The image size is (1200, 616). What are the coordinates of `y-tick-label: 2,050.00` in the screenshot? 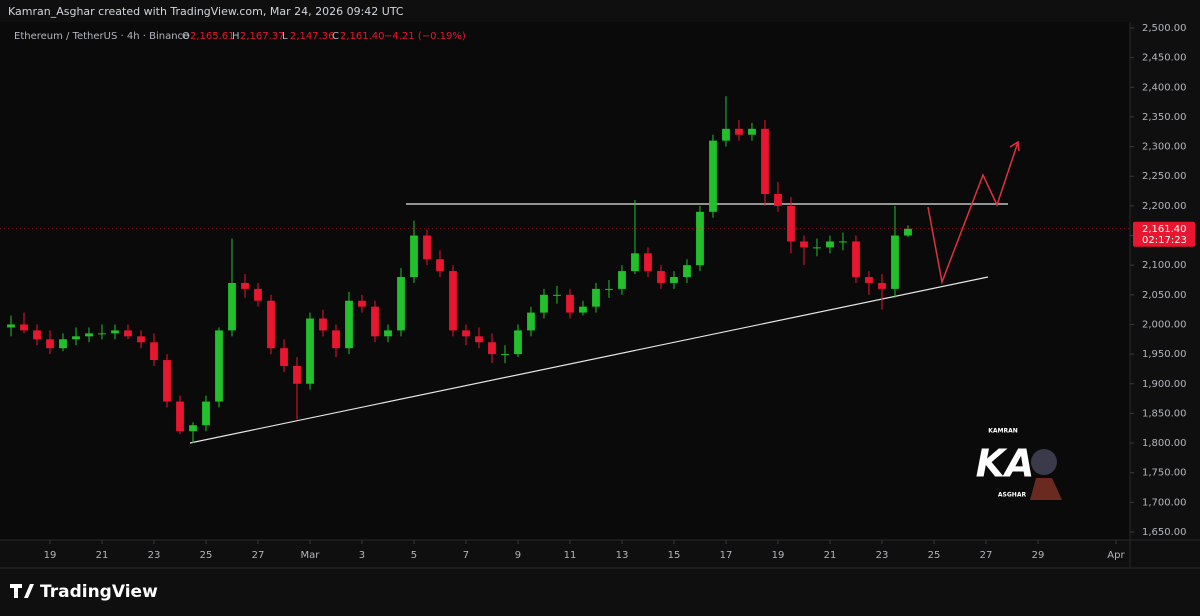 It's located at (1164, 295).